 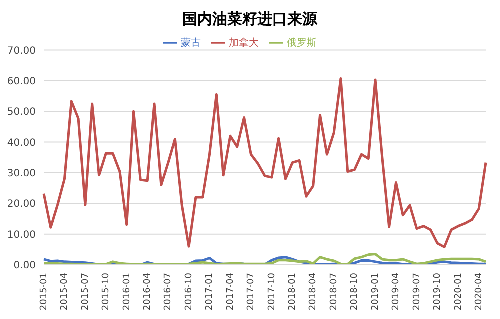 What do you see at coordinates (250, 19) in the screenshot?
I see `chart-title: 国内油菜籽进口来源` at bounding box center [250, 19].